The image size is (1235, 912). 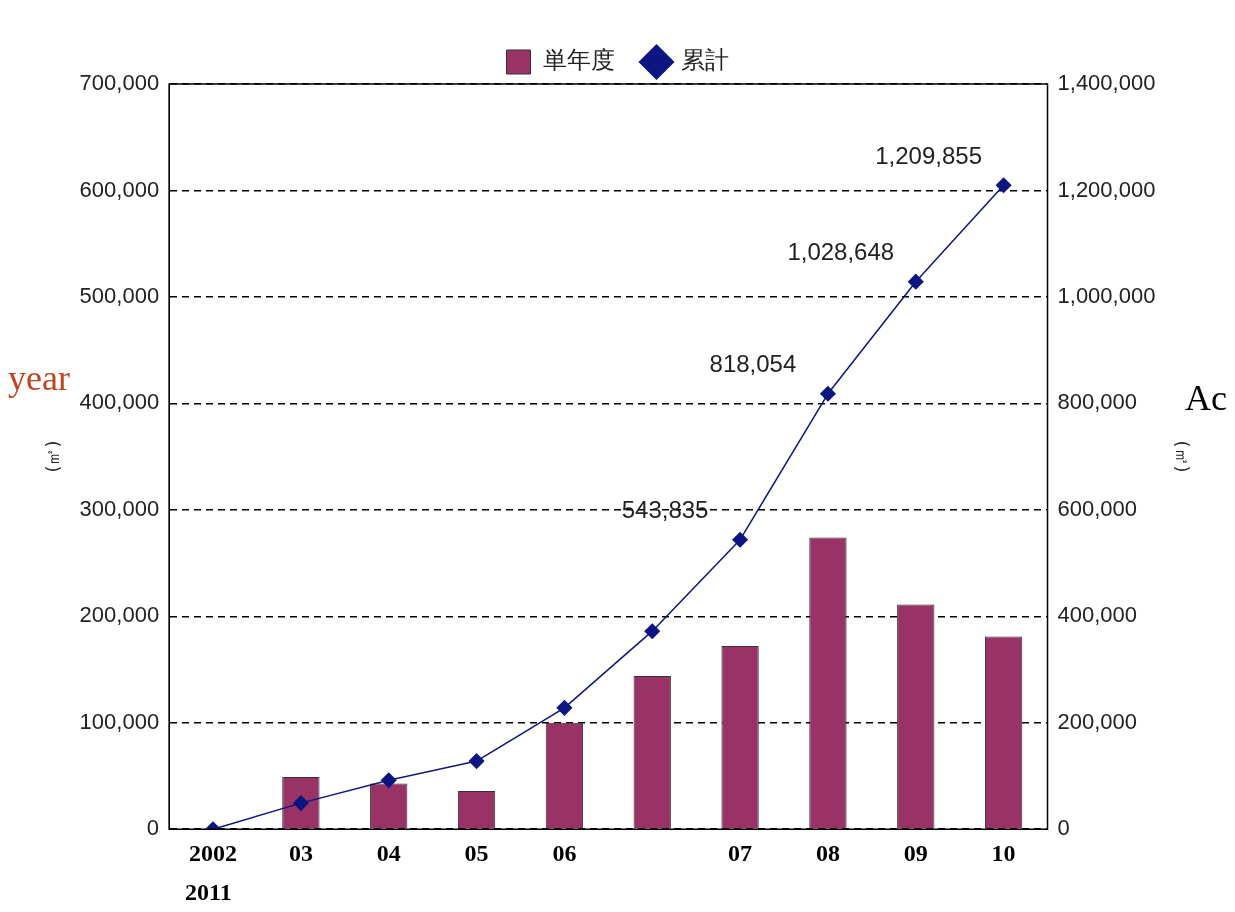 I want to click on y-tick-label: 300,000, so click(x=119, y=508).